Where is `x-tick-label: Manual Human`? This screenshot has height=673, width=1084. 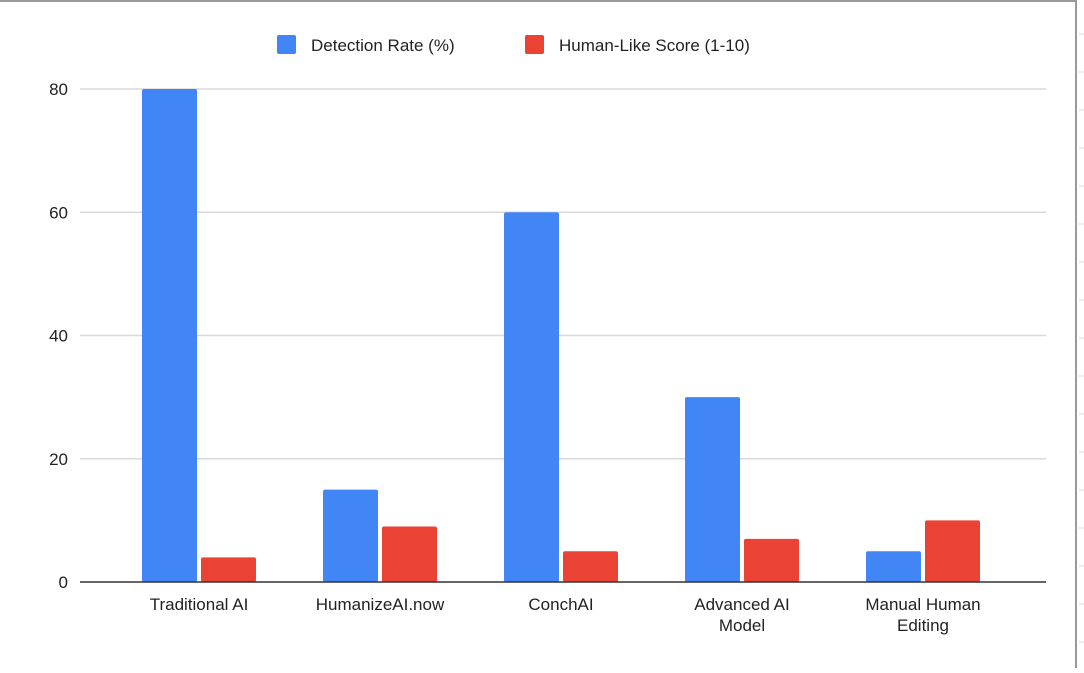
x-tick-label: Manual Human is located at coordinates (922, 604).